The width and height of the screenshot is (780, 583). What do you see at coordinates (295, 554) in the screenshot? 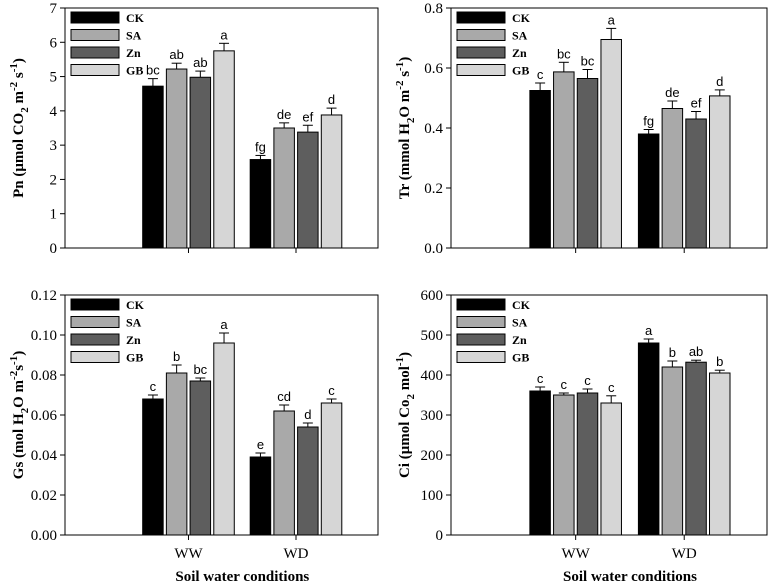
I see `x-tick-label: WD` at bounding box center [295, 554].